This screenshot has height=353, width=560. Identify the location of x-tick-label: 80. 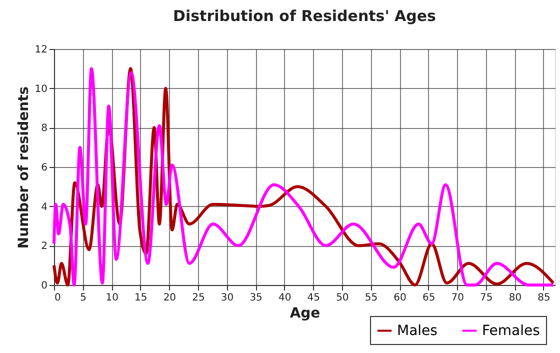
(515, 298).